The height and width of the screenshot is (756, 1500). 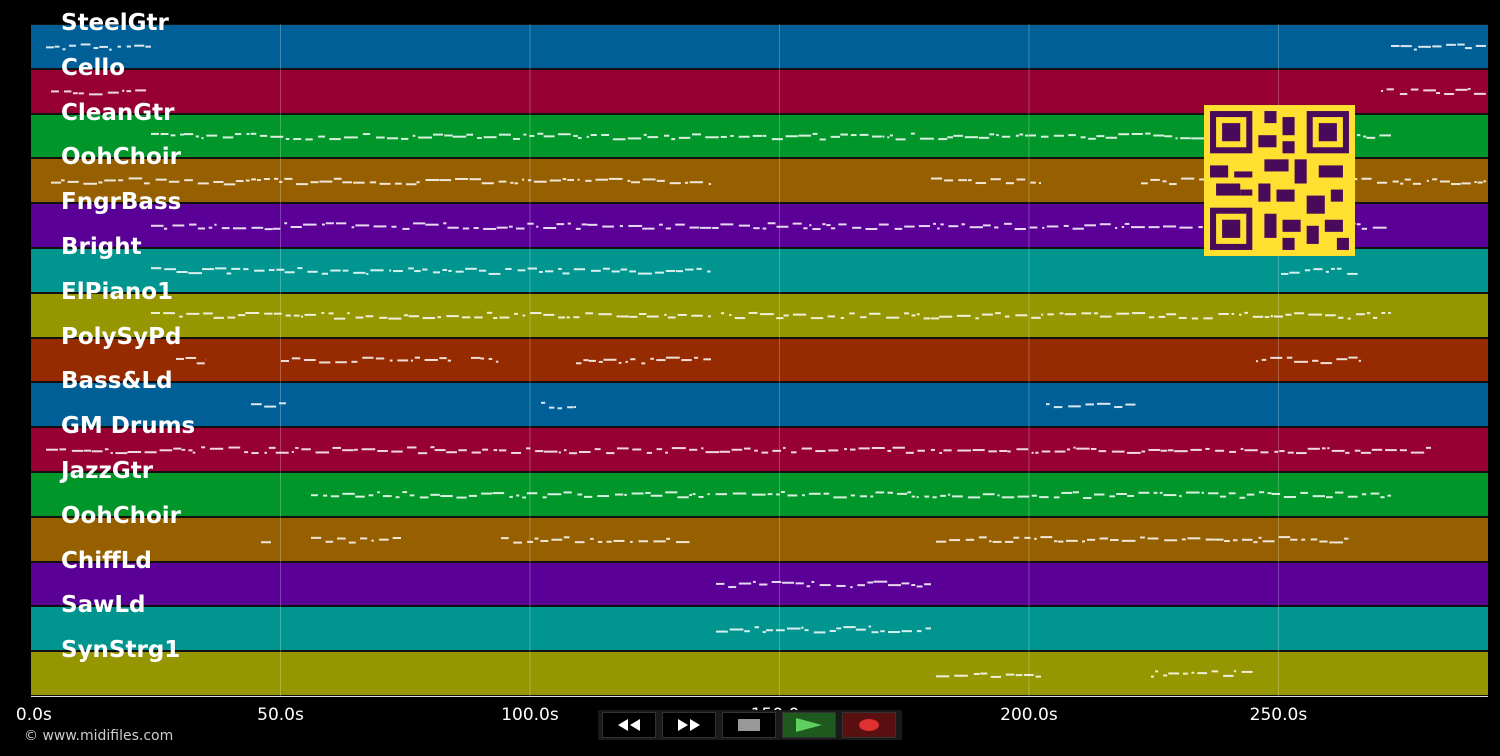 I want to click on fast-forward-icon, so click(x=689, y=725).